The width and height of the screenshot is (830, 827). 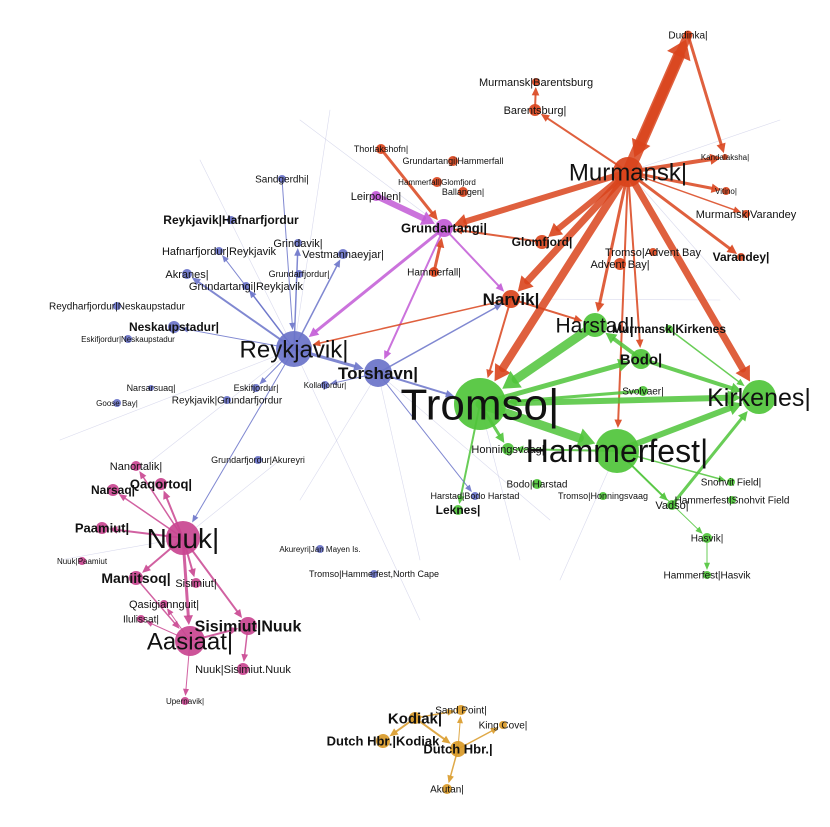 I want to click on node-murmansk, so click(x=628, y=172).